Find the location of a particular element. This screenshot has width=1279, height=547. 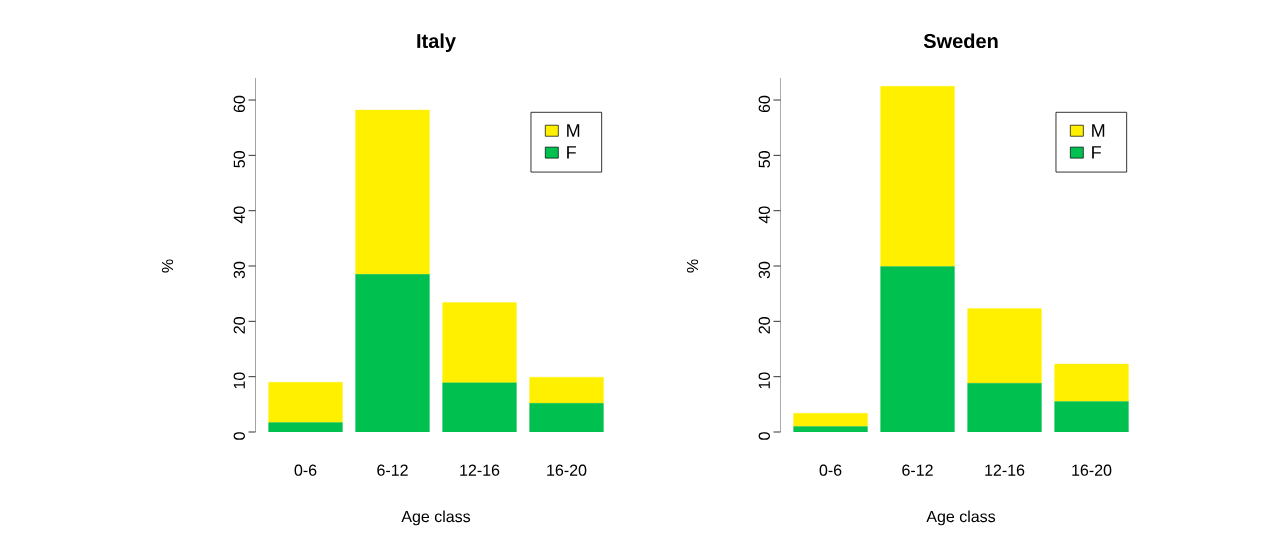

chart-title: Italy is located at coordinates (436, 43).